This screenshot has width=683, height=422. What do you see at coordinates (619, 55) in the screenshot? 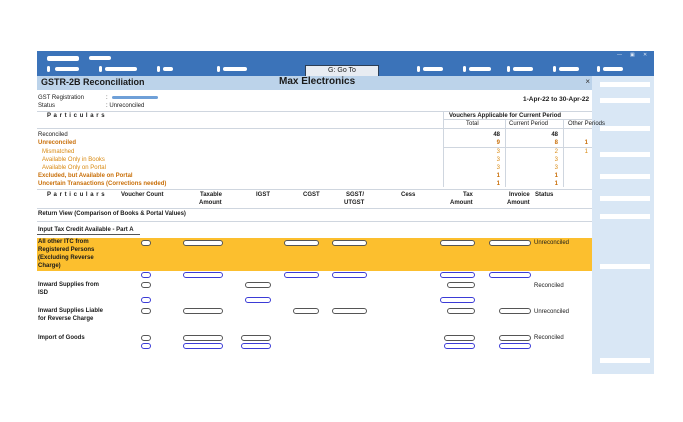
I see `minimize-icon: —` at bounding box center [619, 55].